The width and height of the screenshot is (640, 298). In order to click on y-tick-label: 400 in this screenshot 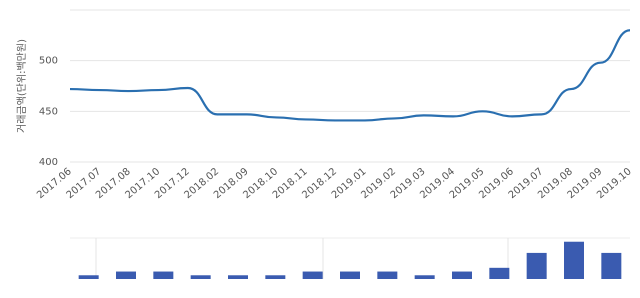, I will do `click(48, 162)`.